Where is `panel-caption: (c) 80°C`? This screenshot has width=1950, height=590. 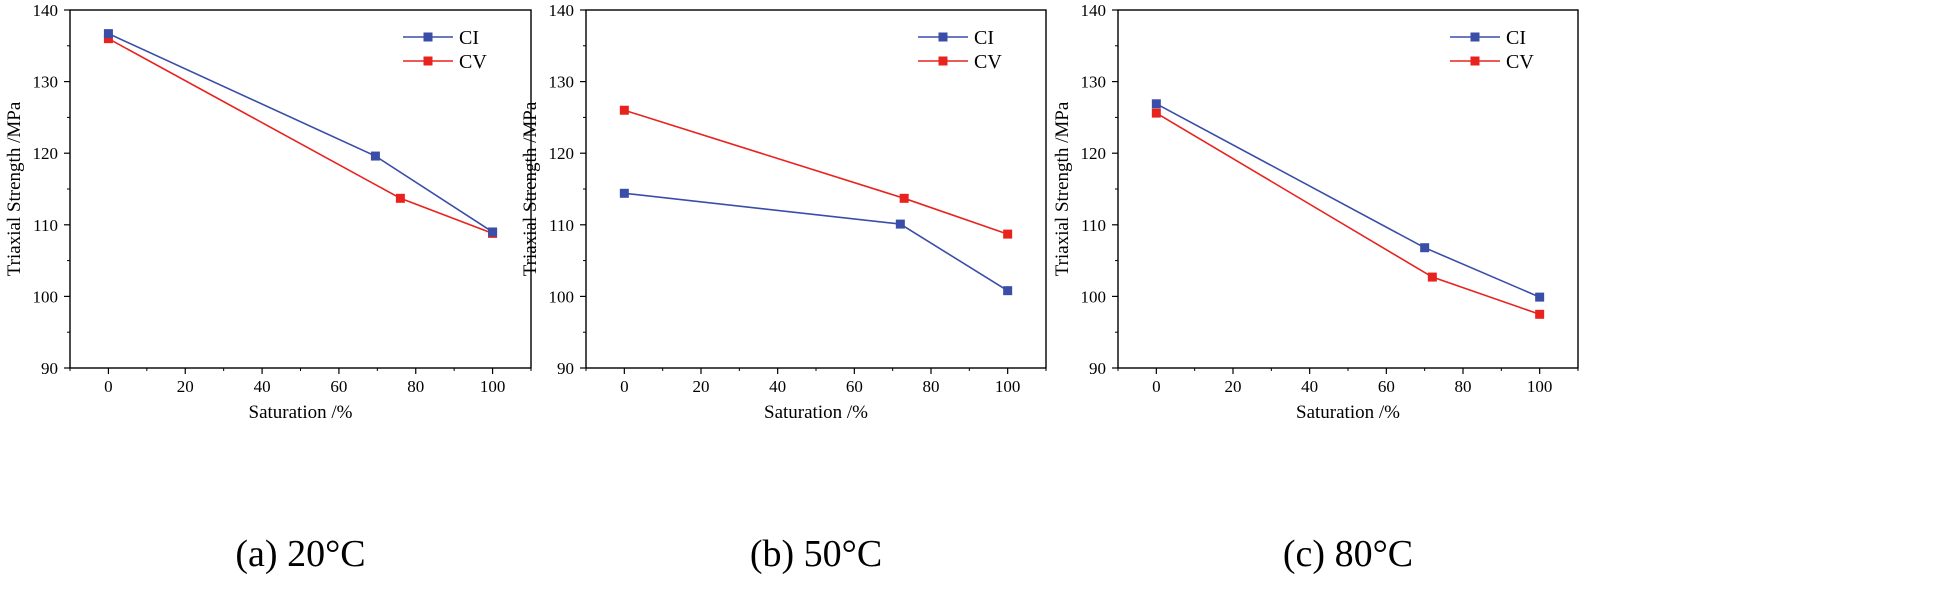 panel-caption: (c) 80°C is located at coordinates (1348, 554).